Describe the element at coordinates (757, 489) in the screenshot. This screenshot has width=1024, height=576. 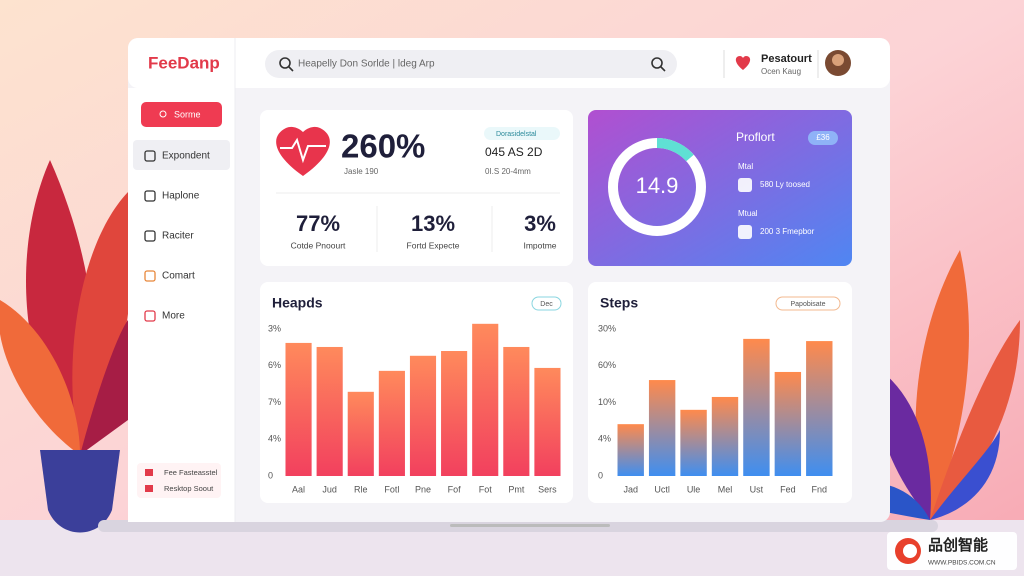
I see `x-tick-label: Ust` at that location.